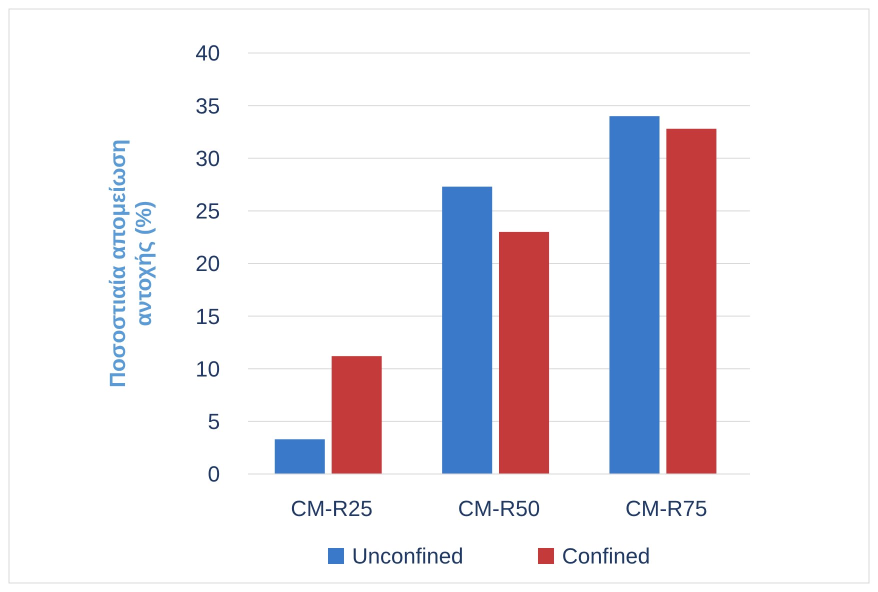  What do you see at coordinates (214, 421) in the screenshot?
I see `y-tick-label: 5` at bounding box center [214, 421].